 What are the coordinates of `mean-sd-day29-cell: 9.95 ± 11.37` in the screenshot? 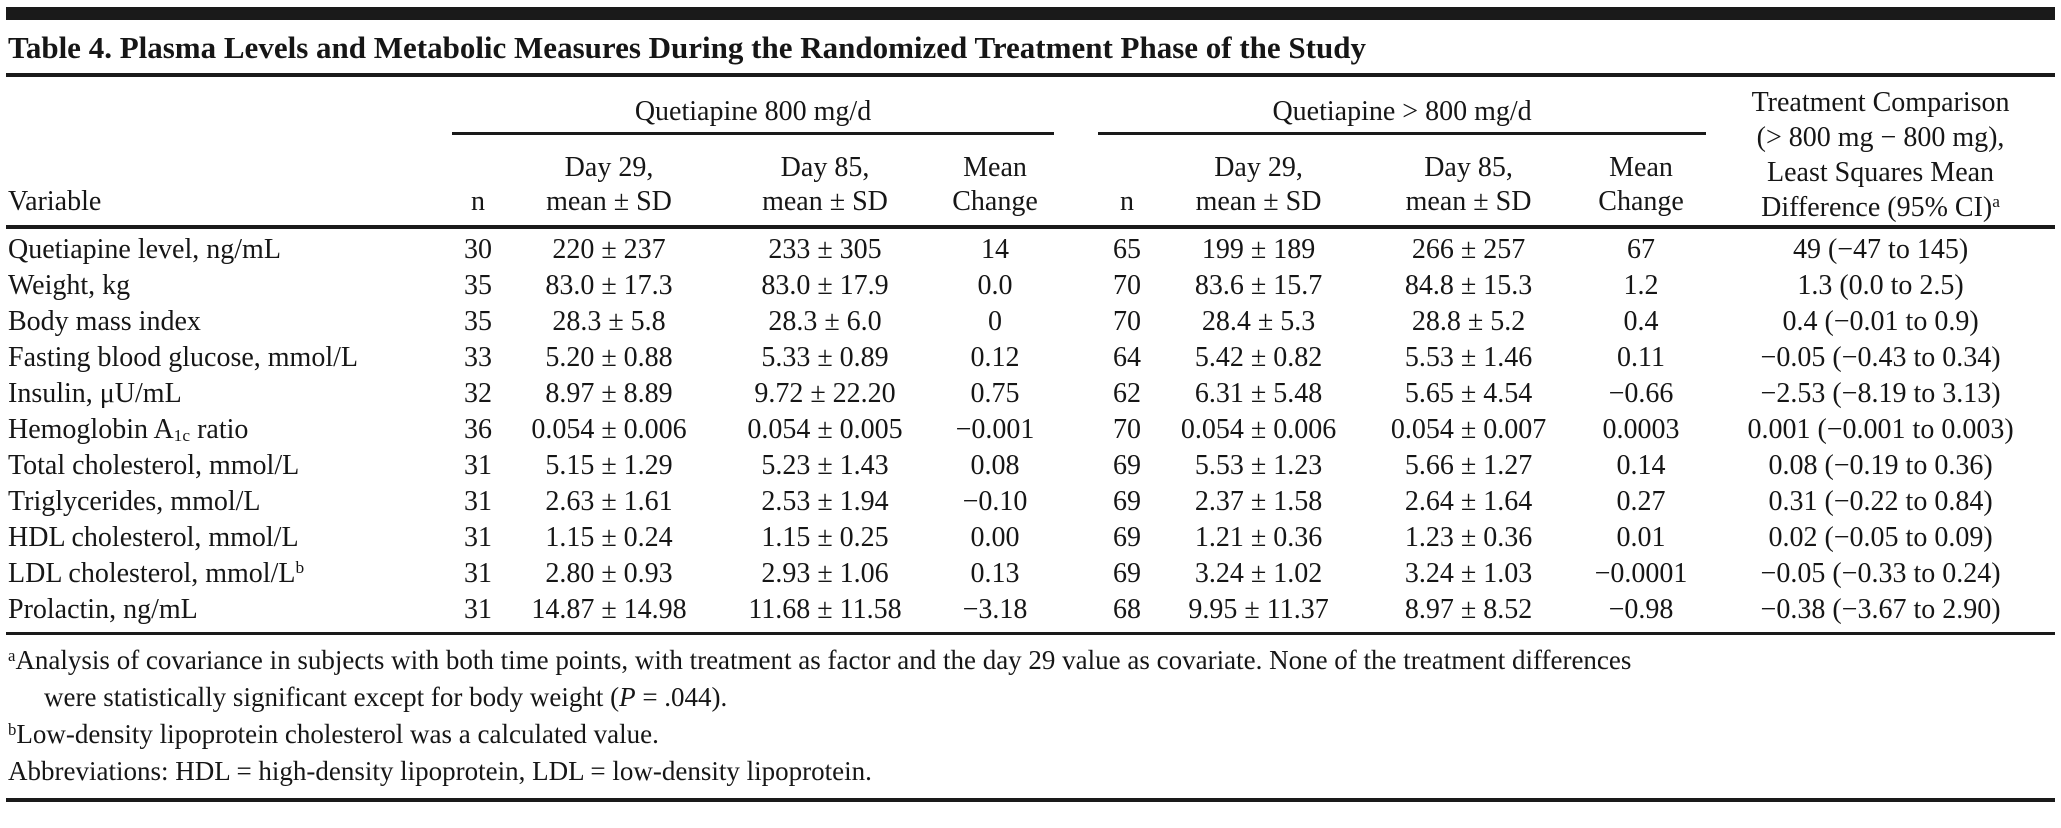 It's located at (1259, 613).